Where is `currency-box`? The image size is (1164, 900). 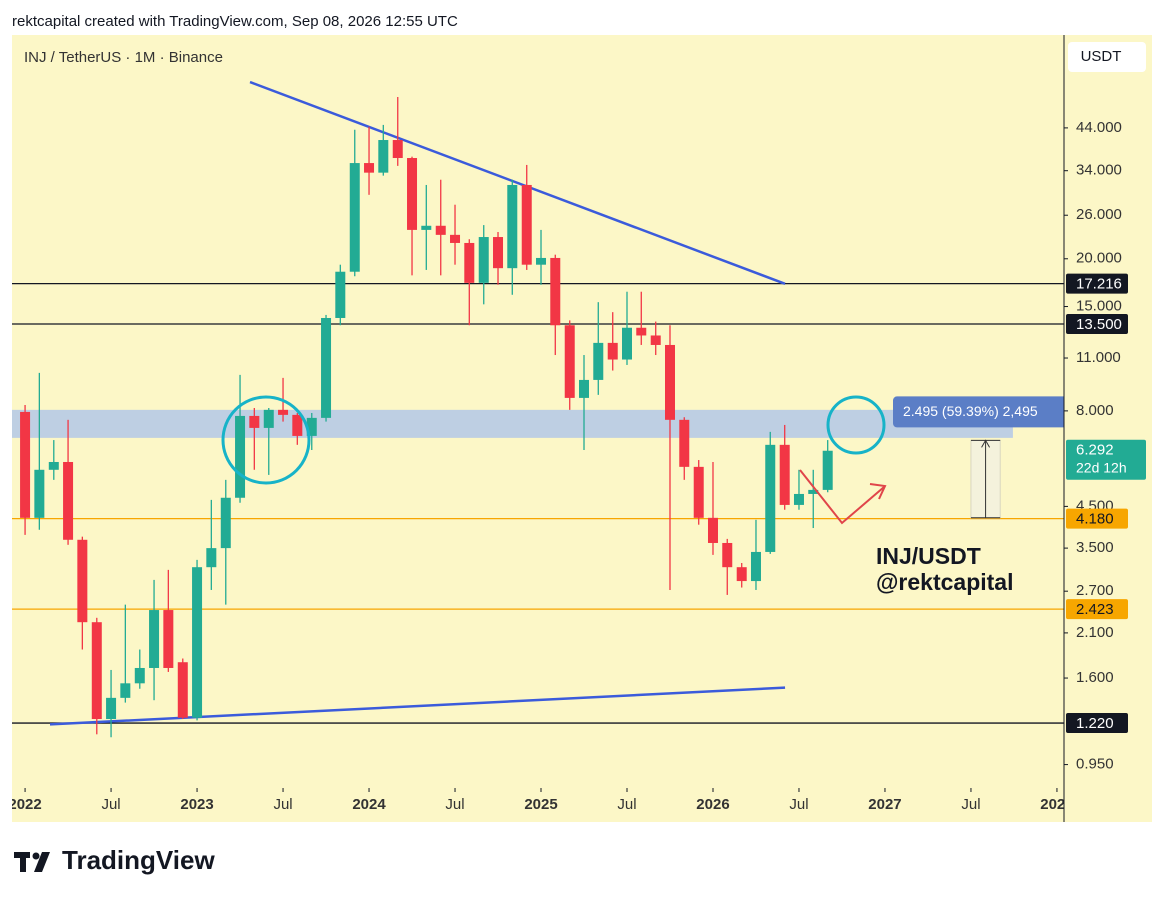
currency-box is located at coordinates (1107, 57).